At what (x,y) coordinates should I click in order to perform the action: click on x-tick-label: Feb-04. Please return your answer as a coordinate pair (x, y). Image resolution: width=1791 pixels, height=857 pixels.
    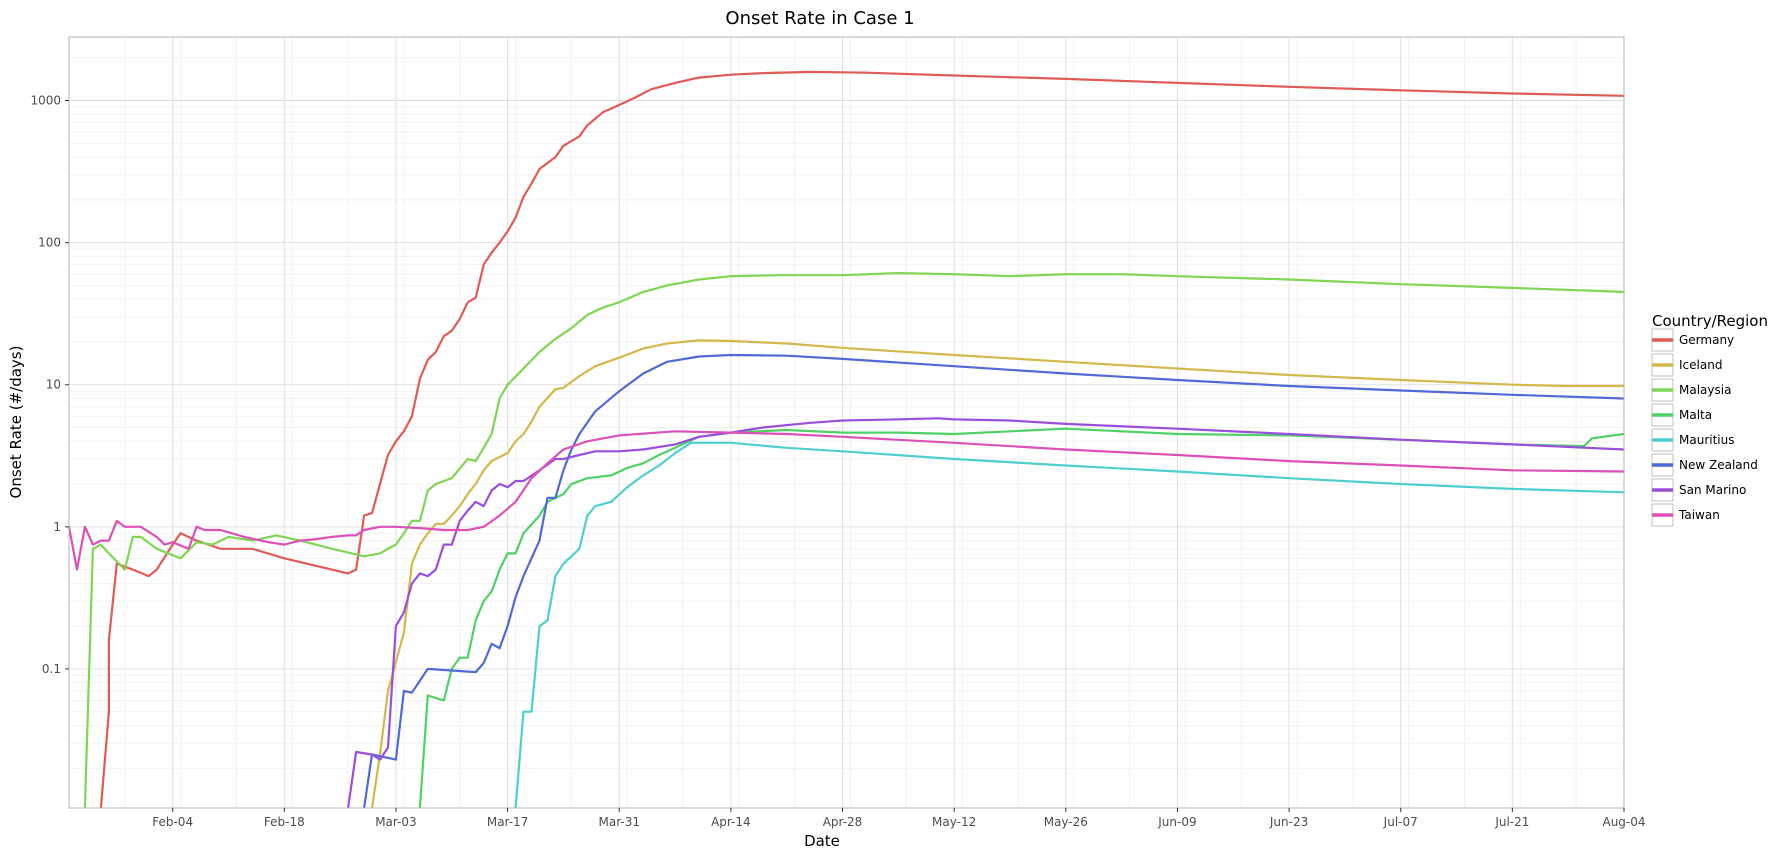
    Looking at the image, I should click on (172, 822).